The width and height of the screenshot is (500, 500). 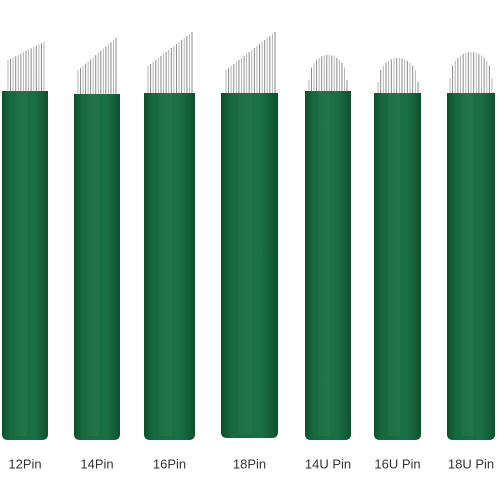 I want to click on blade-label: 16U Pin, so click(x=397, y=463).